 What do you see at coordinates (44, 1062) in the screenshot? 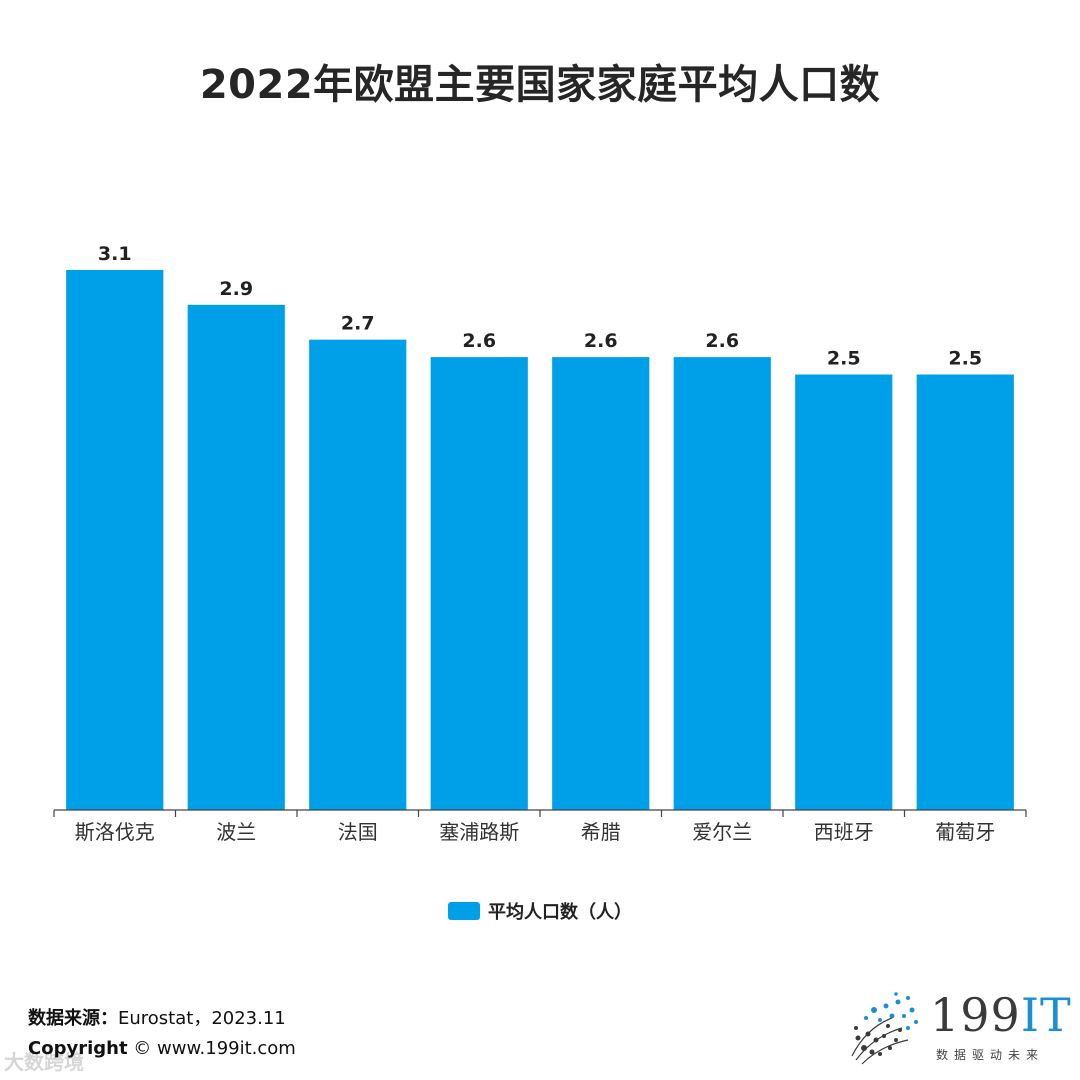
I see `watermark: 大数跨境` at bounding box center [44, 1062].